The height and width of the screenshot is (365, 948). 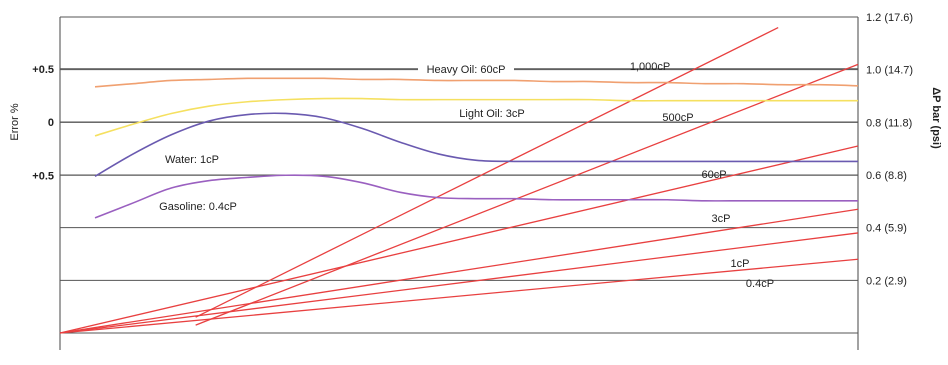 I want to click on right-axis-label: ΔP bar (psi), so click(x=936, y=118).